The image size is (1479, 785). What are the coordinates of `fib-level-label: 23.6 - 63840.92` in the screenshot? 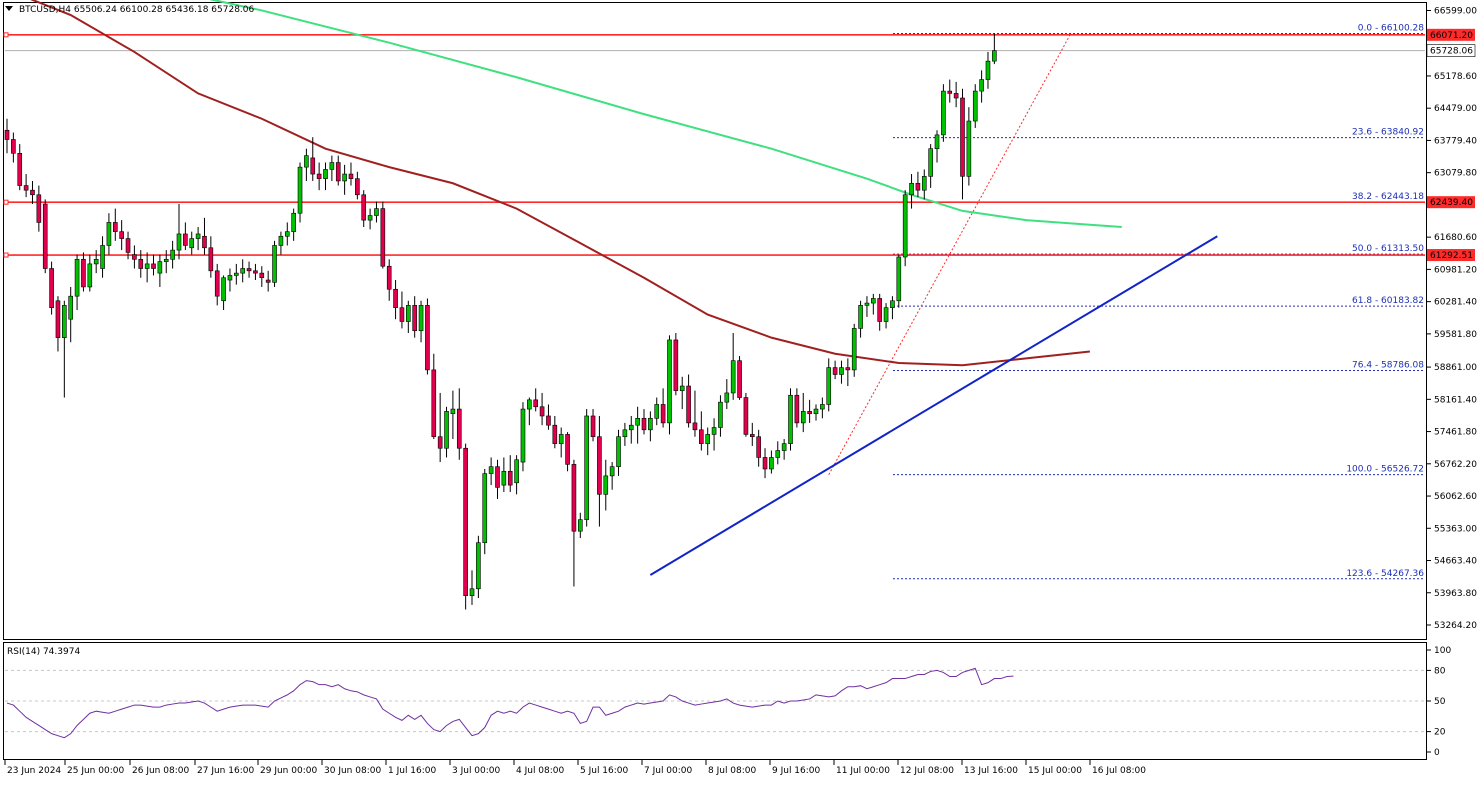 It's located at (1388, 133).